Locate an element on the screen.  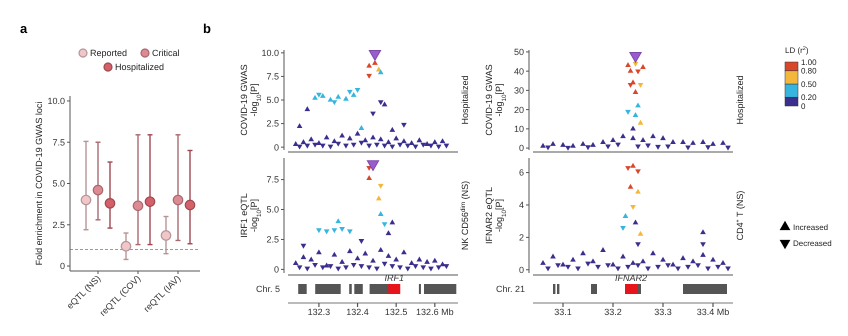
y-tick-label: 6 is located at coordinates (521, 173).